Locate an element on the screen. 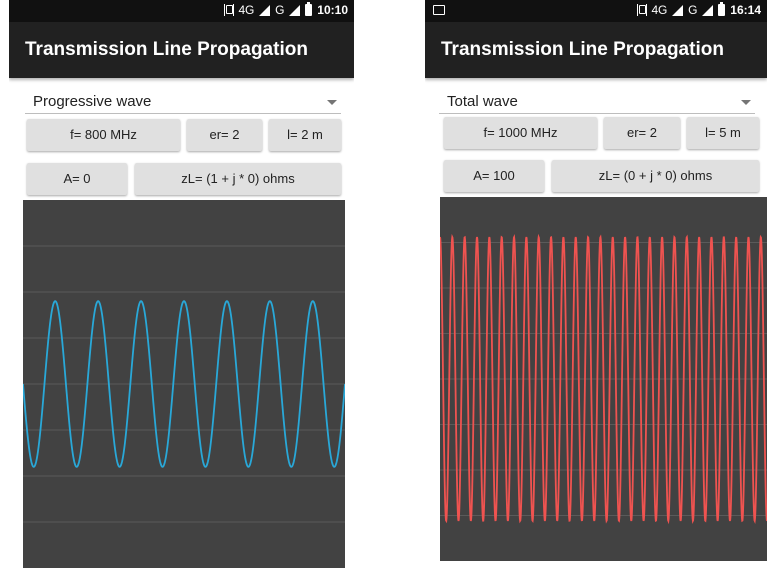  wave-series-line is located at coordinates (184, 384).